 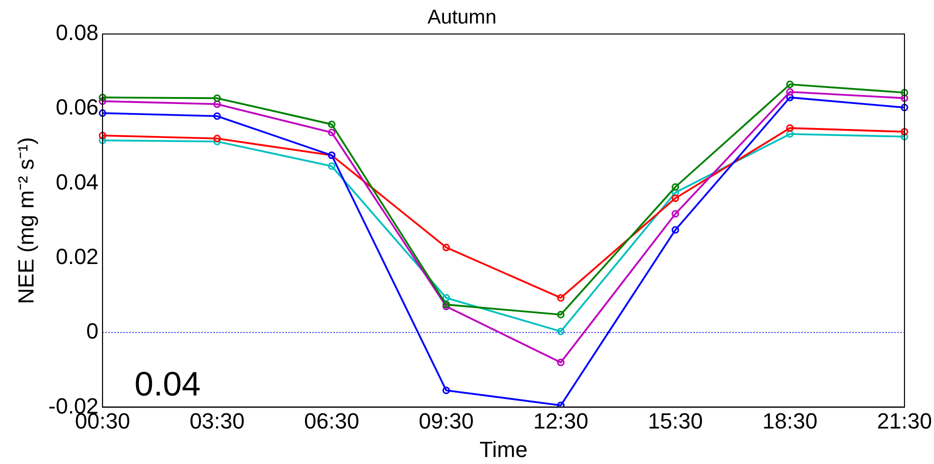 I want to click on y-tick-label: 0.08, so click(x=77, y=33).